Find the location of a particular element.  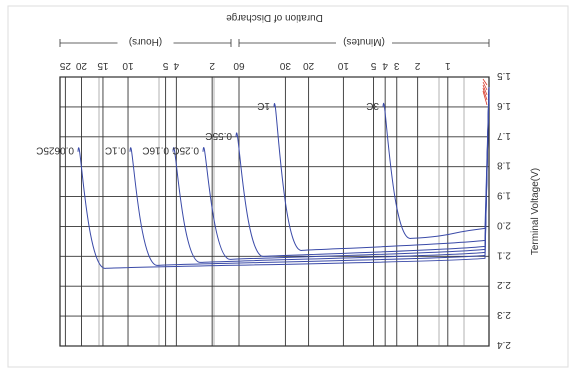

series-label: 0.16C is located at coordinates (155, 150).